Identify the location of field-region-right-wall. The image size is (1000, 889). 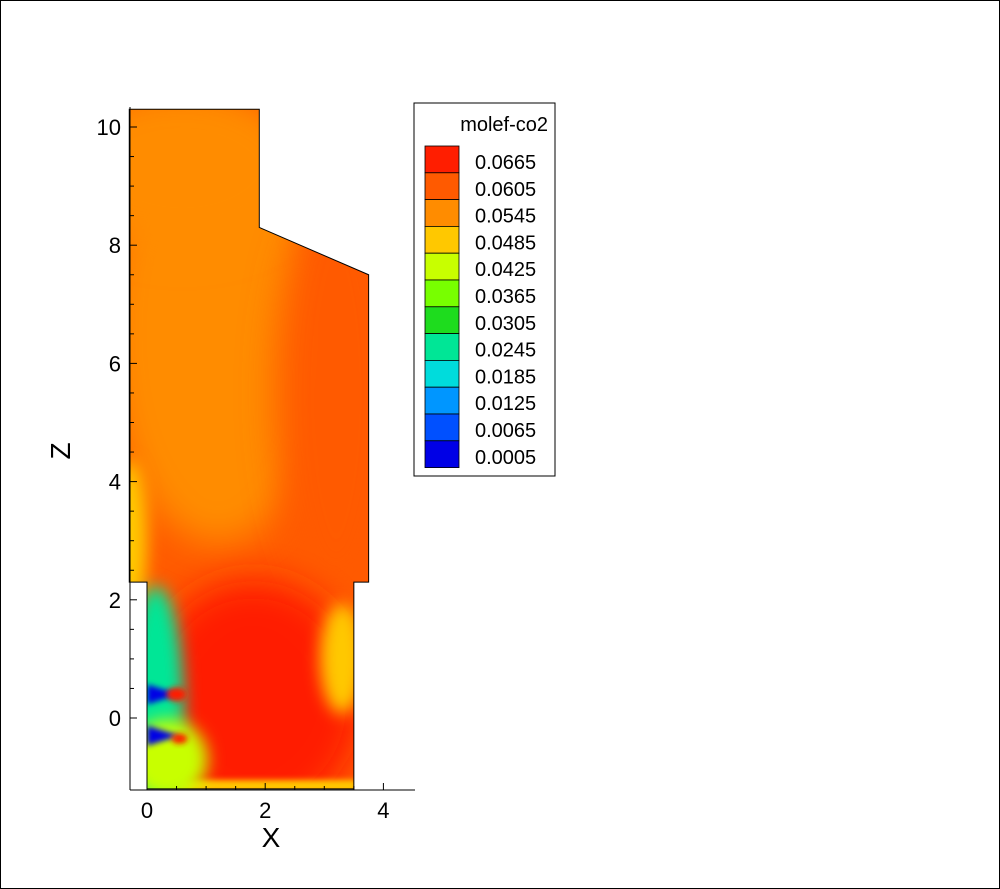
(322, 392).